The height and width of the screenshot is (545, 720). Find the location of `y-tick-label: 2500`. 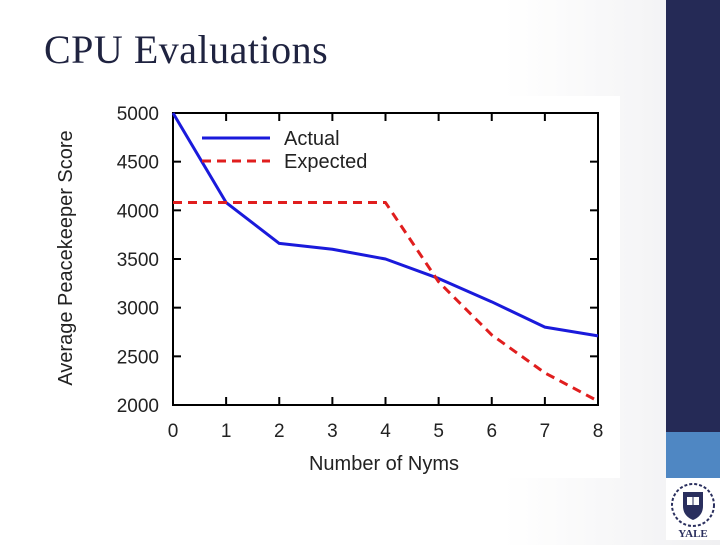

y-tick-label: 2500 is located at coordinates (138, 357).